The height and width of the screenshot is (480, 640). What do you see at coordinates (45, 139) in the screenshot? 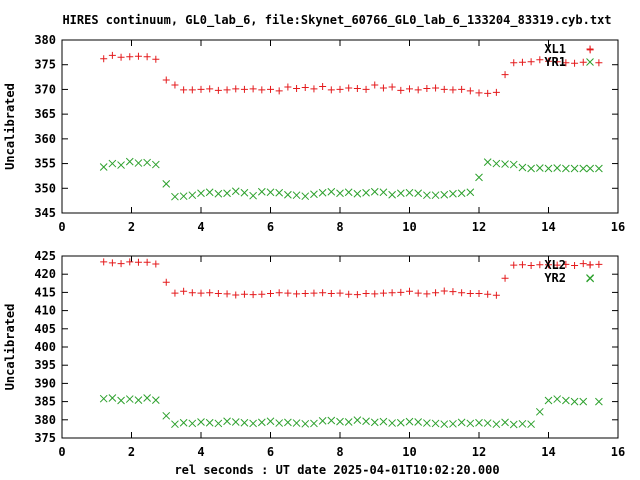
I see `y-tick-label: 360` at bounding box center [45, 139].